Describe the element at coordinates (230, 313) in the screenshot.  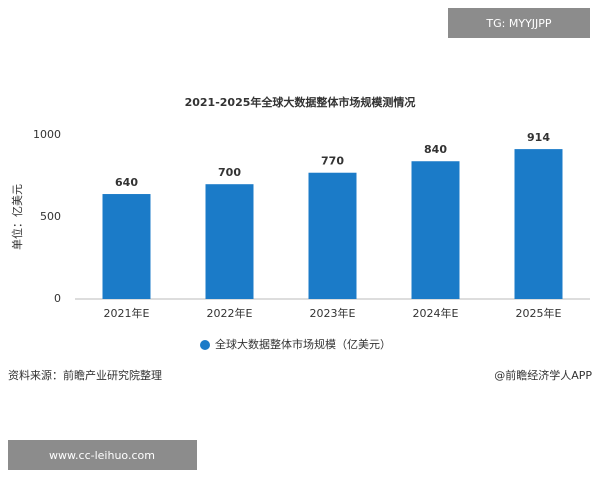
I see `x-tick-label: 2022年E` at that location.